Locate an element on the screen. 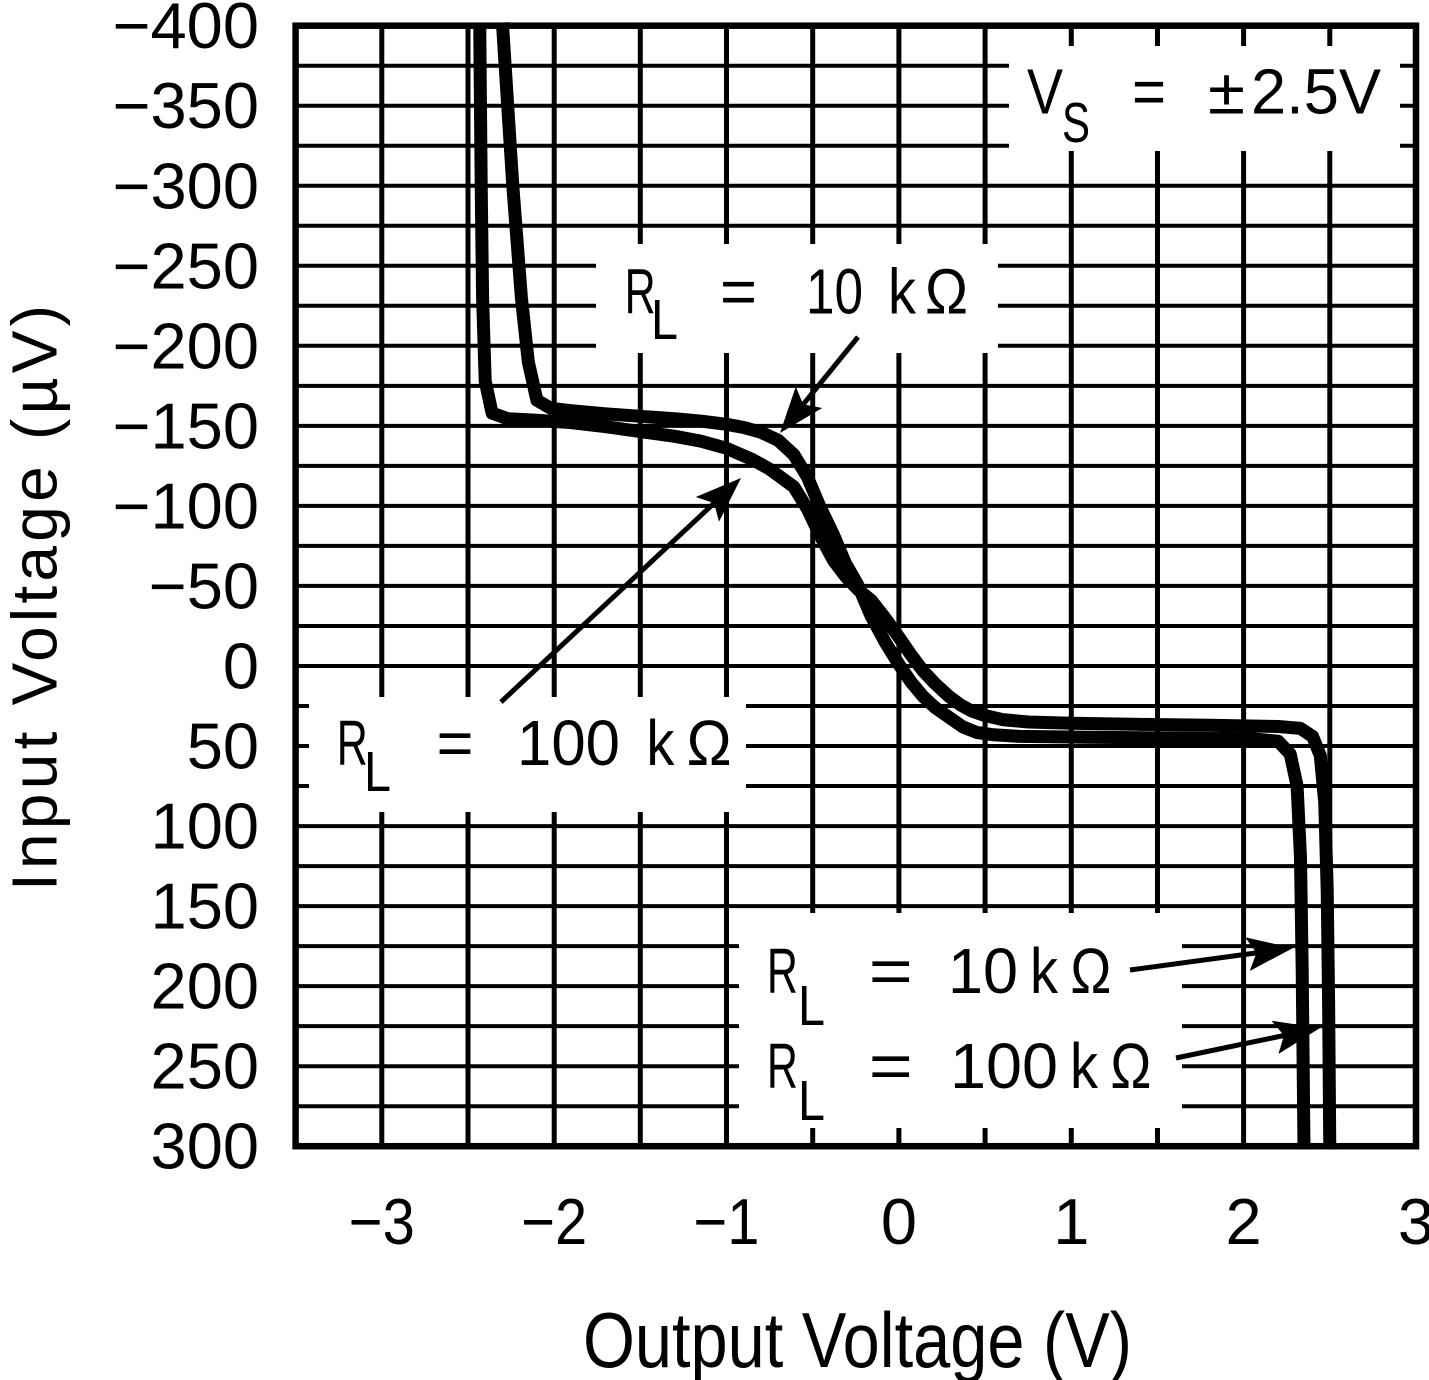  svg-text: 200 is located at coordinates (205, 986).